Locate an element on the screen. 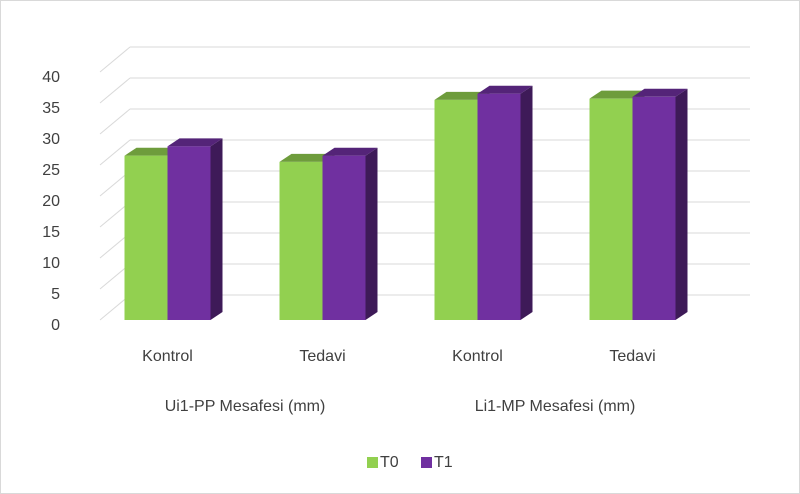 This screenshot has height=494, width=800. y-tick-label: 35 is located at coordinates (51, 108).